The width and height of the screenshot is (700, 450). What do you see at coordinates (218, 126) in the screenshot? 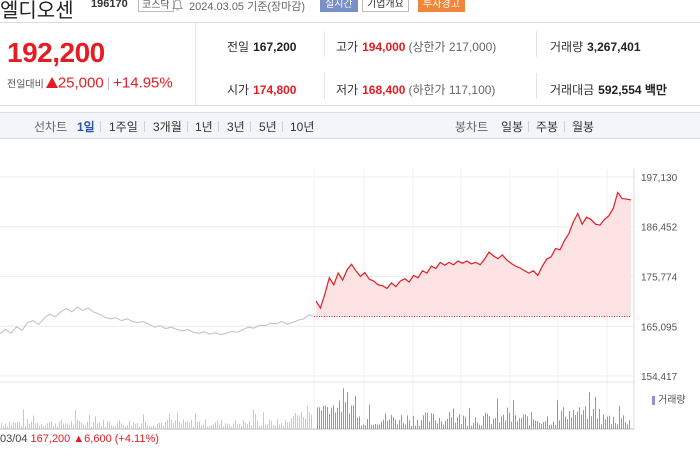
I see `tab-separator` at bounding box center [218, 126].